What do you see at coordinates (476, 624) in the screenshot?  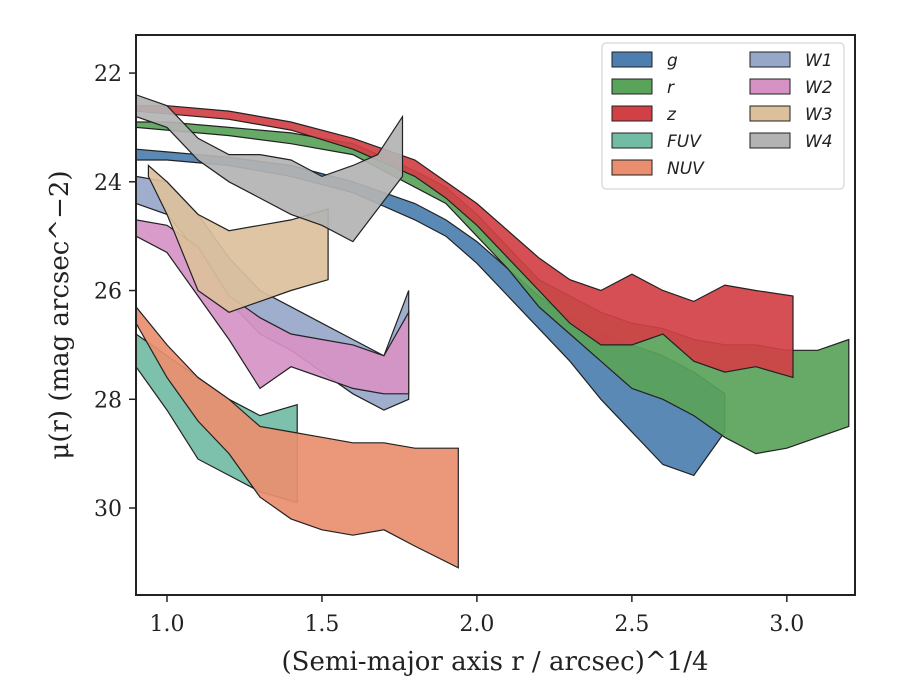 I see `x-tick-label: 2.0` at bounding box center [476, 624].